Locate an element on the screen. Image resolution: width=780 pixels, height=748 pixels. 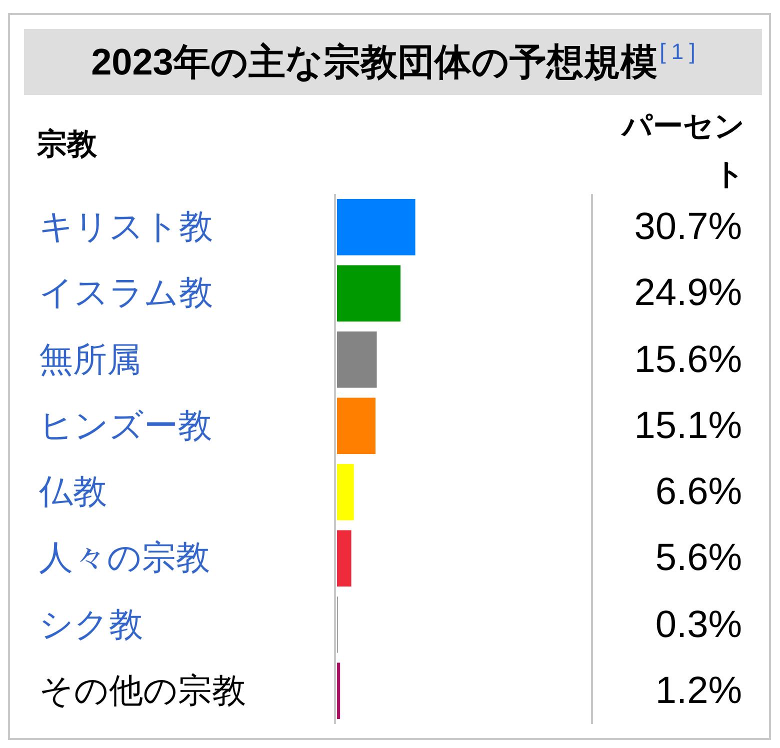
ylabel: 宗教 is located at coordinates (67, 145).